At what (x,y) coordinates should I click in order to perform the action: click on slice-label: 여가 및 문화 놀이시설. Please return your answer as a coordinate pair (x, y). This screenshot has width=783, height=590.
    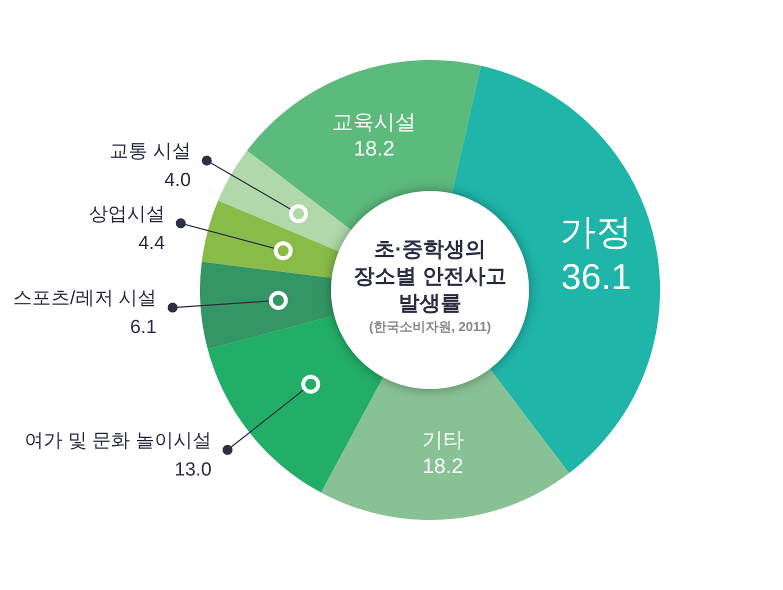
    Looking at the image, I should click on (118, 441).